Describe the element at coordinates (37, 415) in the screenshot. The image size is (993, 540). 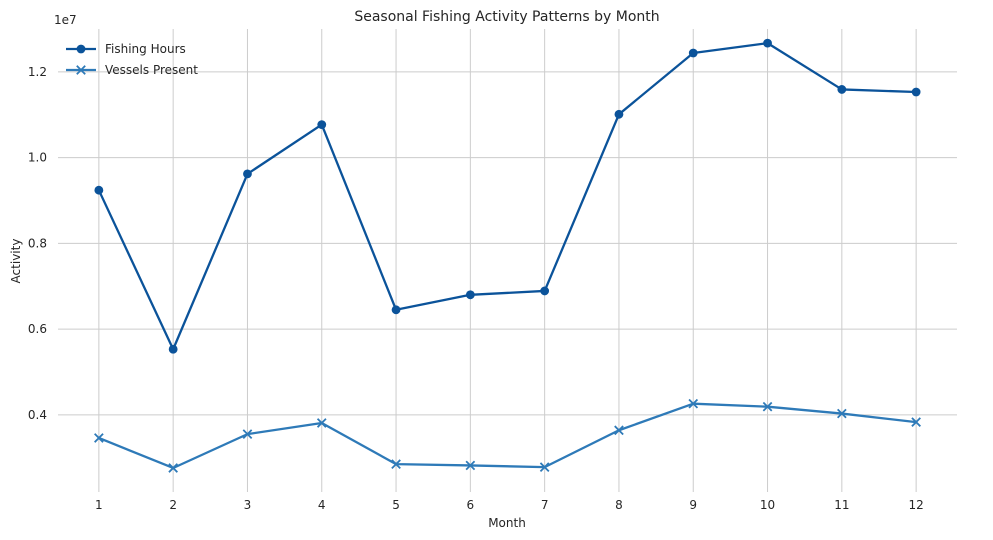
I see `y-tick-label: 0.4` at that location.